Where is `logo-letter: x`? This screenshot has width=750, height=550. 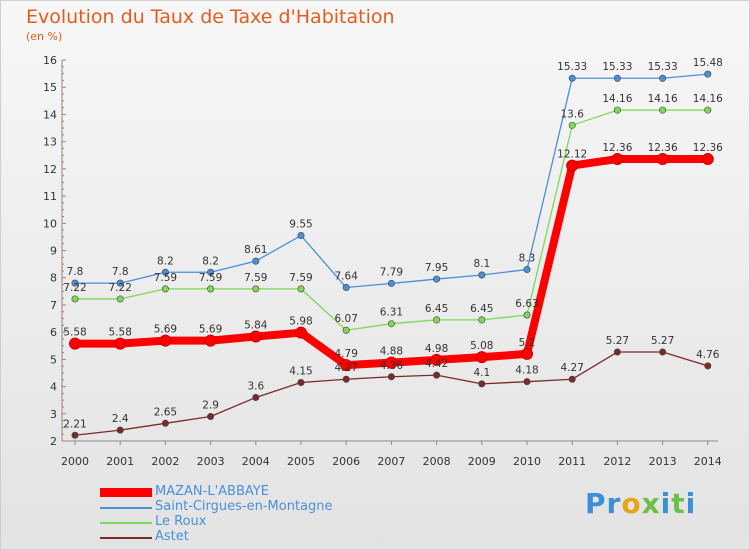
logo-letter: x is located at coordinates (651, 503).